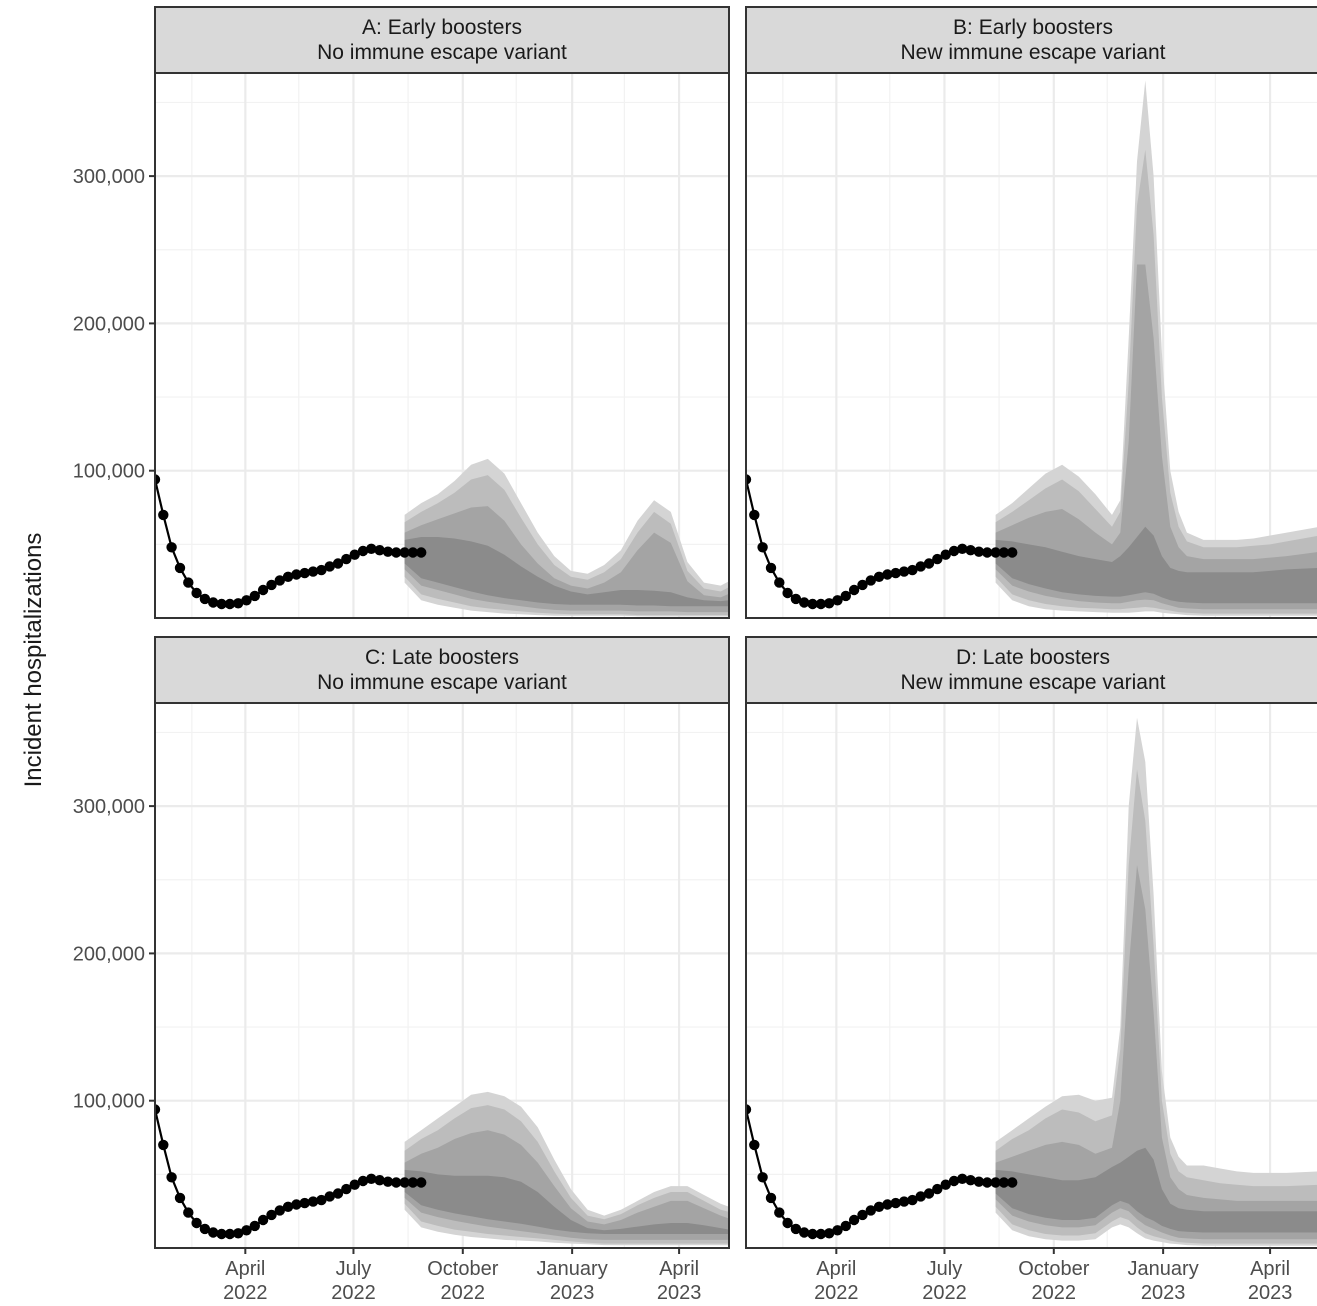 Image resolution: width=1317 pixels, height=1306 pixels. What do you see at coordinates (33, 660) in the screenshot?
I see `y-axis-label: Incident hospitalizations` at bounding box center [33, 660].